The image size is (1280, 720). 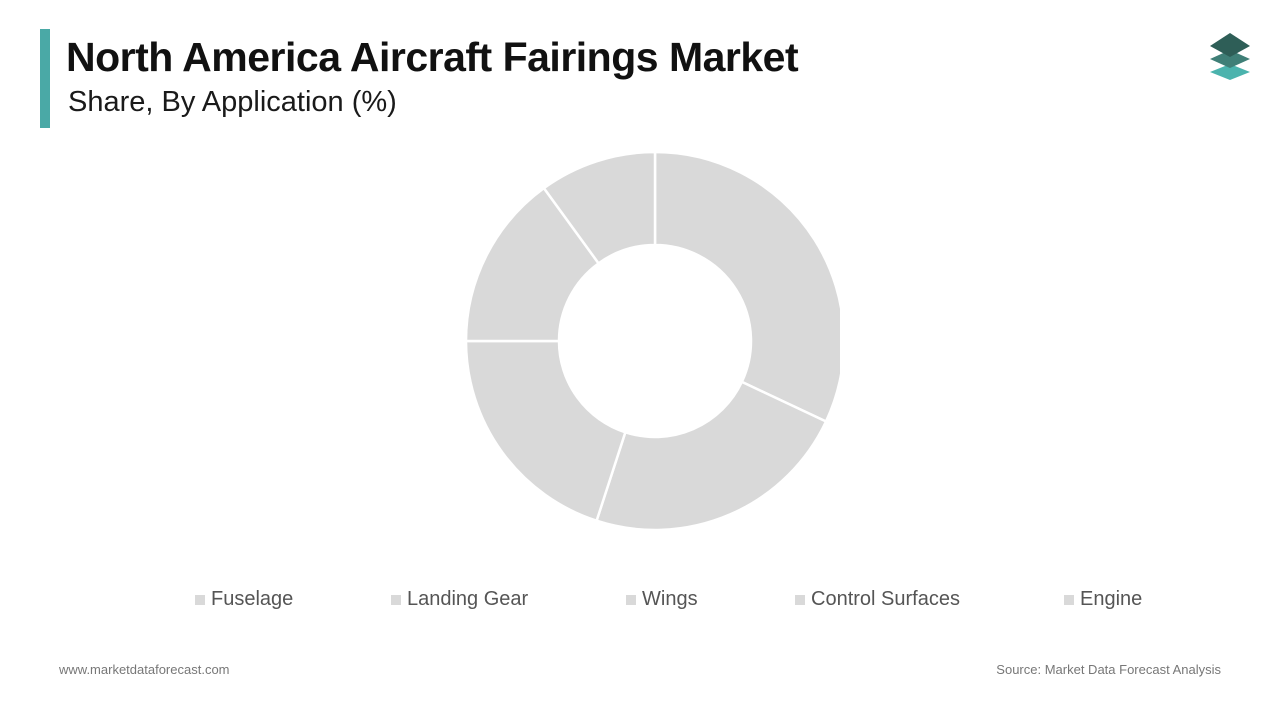 I want to click on legend-item-wings: Wings, so click(x=662, y=599).